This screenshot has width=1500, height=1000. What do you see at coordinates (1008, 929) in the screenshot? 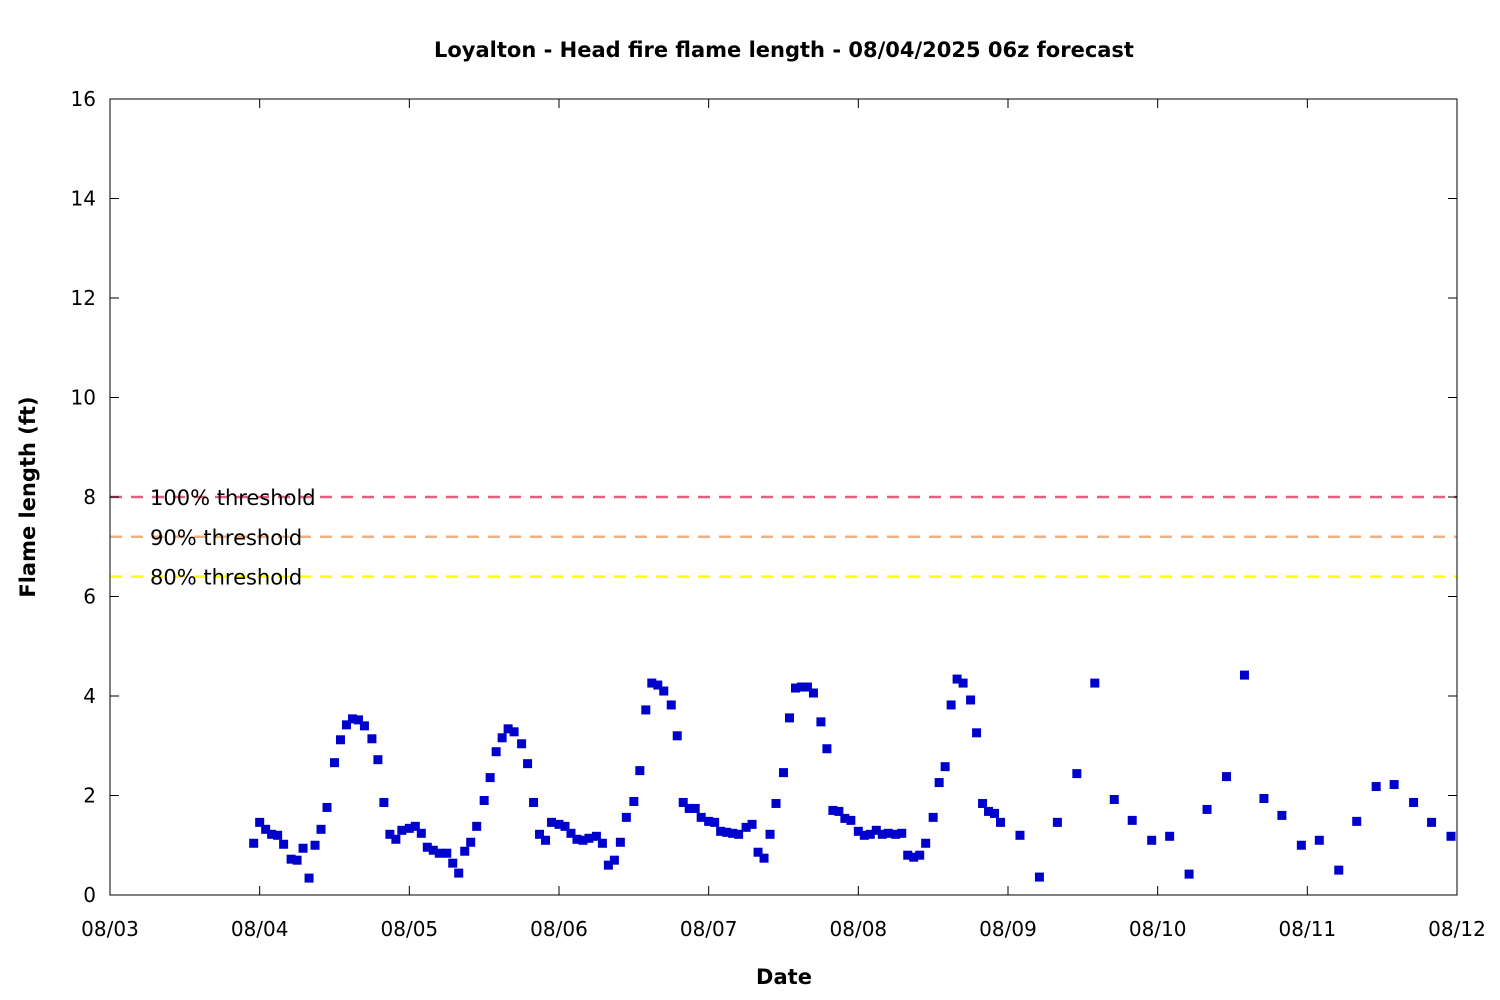
I see `x-tick-label: 08/09` at bounding box center [1008, 929].